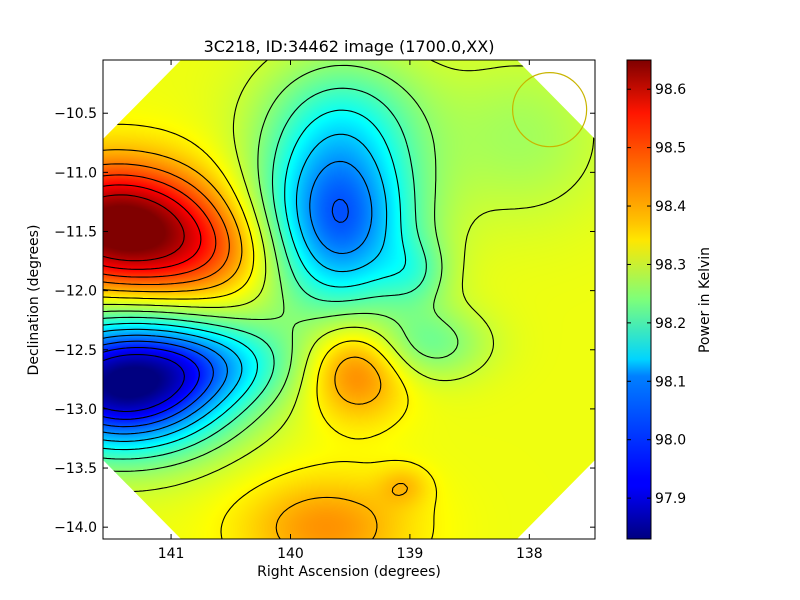 The width and height of the screenshot is (800, 600). Describe the element at coordinates (670, 149) in the screenshot. I see `colorbar-tick-label: 98.5` at that location.